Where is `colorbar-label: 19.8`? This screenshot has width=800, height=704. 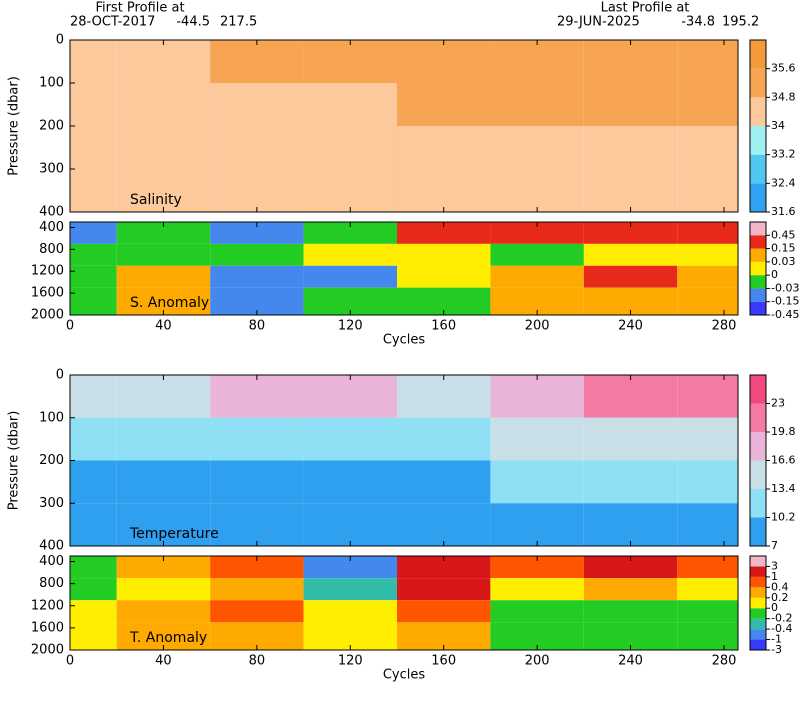
colorbar-label: 19.8 is located at coordinates (783, 431).